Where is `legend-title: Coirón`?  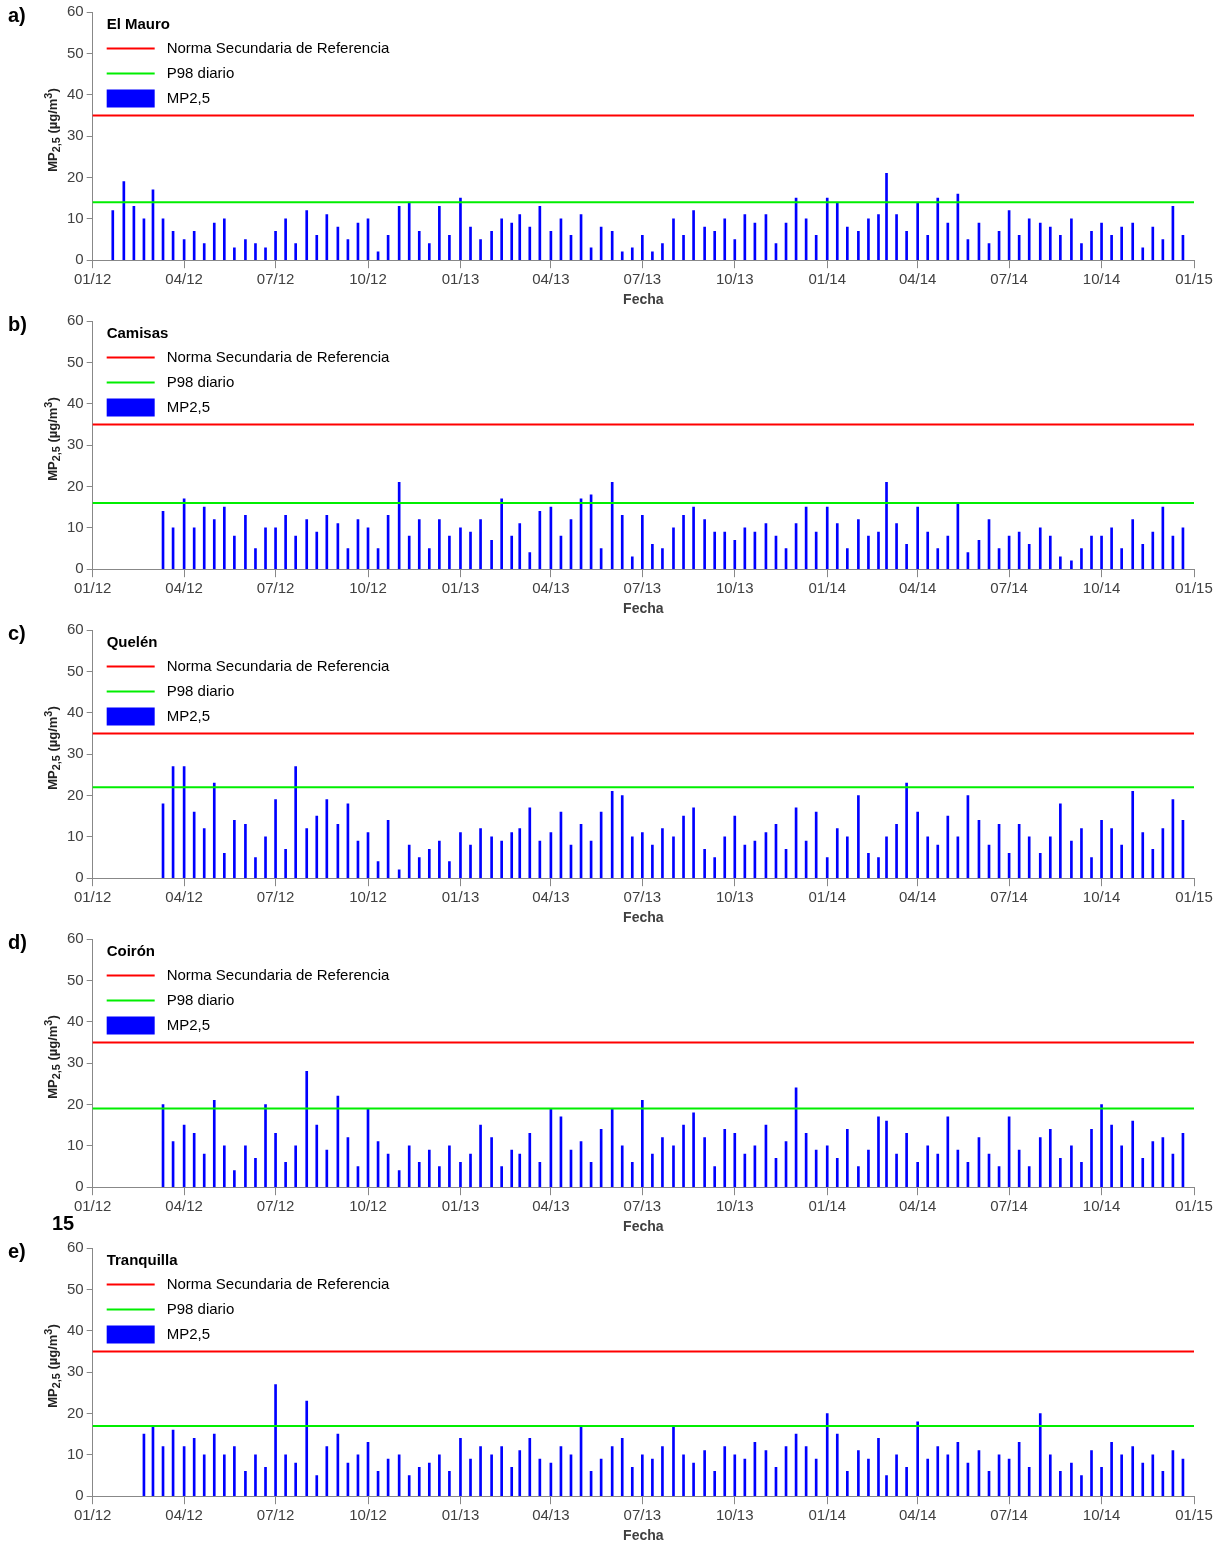
legend-title: Coirón is located at coordinates (131, 951).